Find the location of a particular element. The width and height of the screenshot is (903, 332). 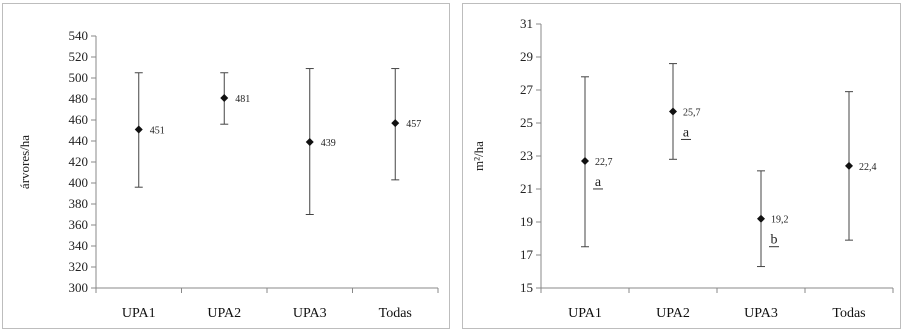

y-tick-label: 540 is located at coordinates (79, 35).